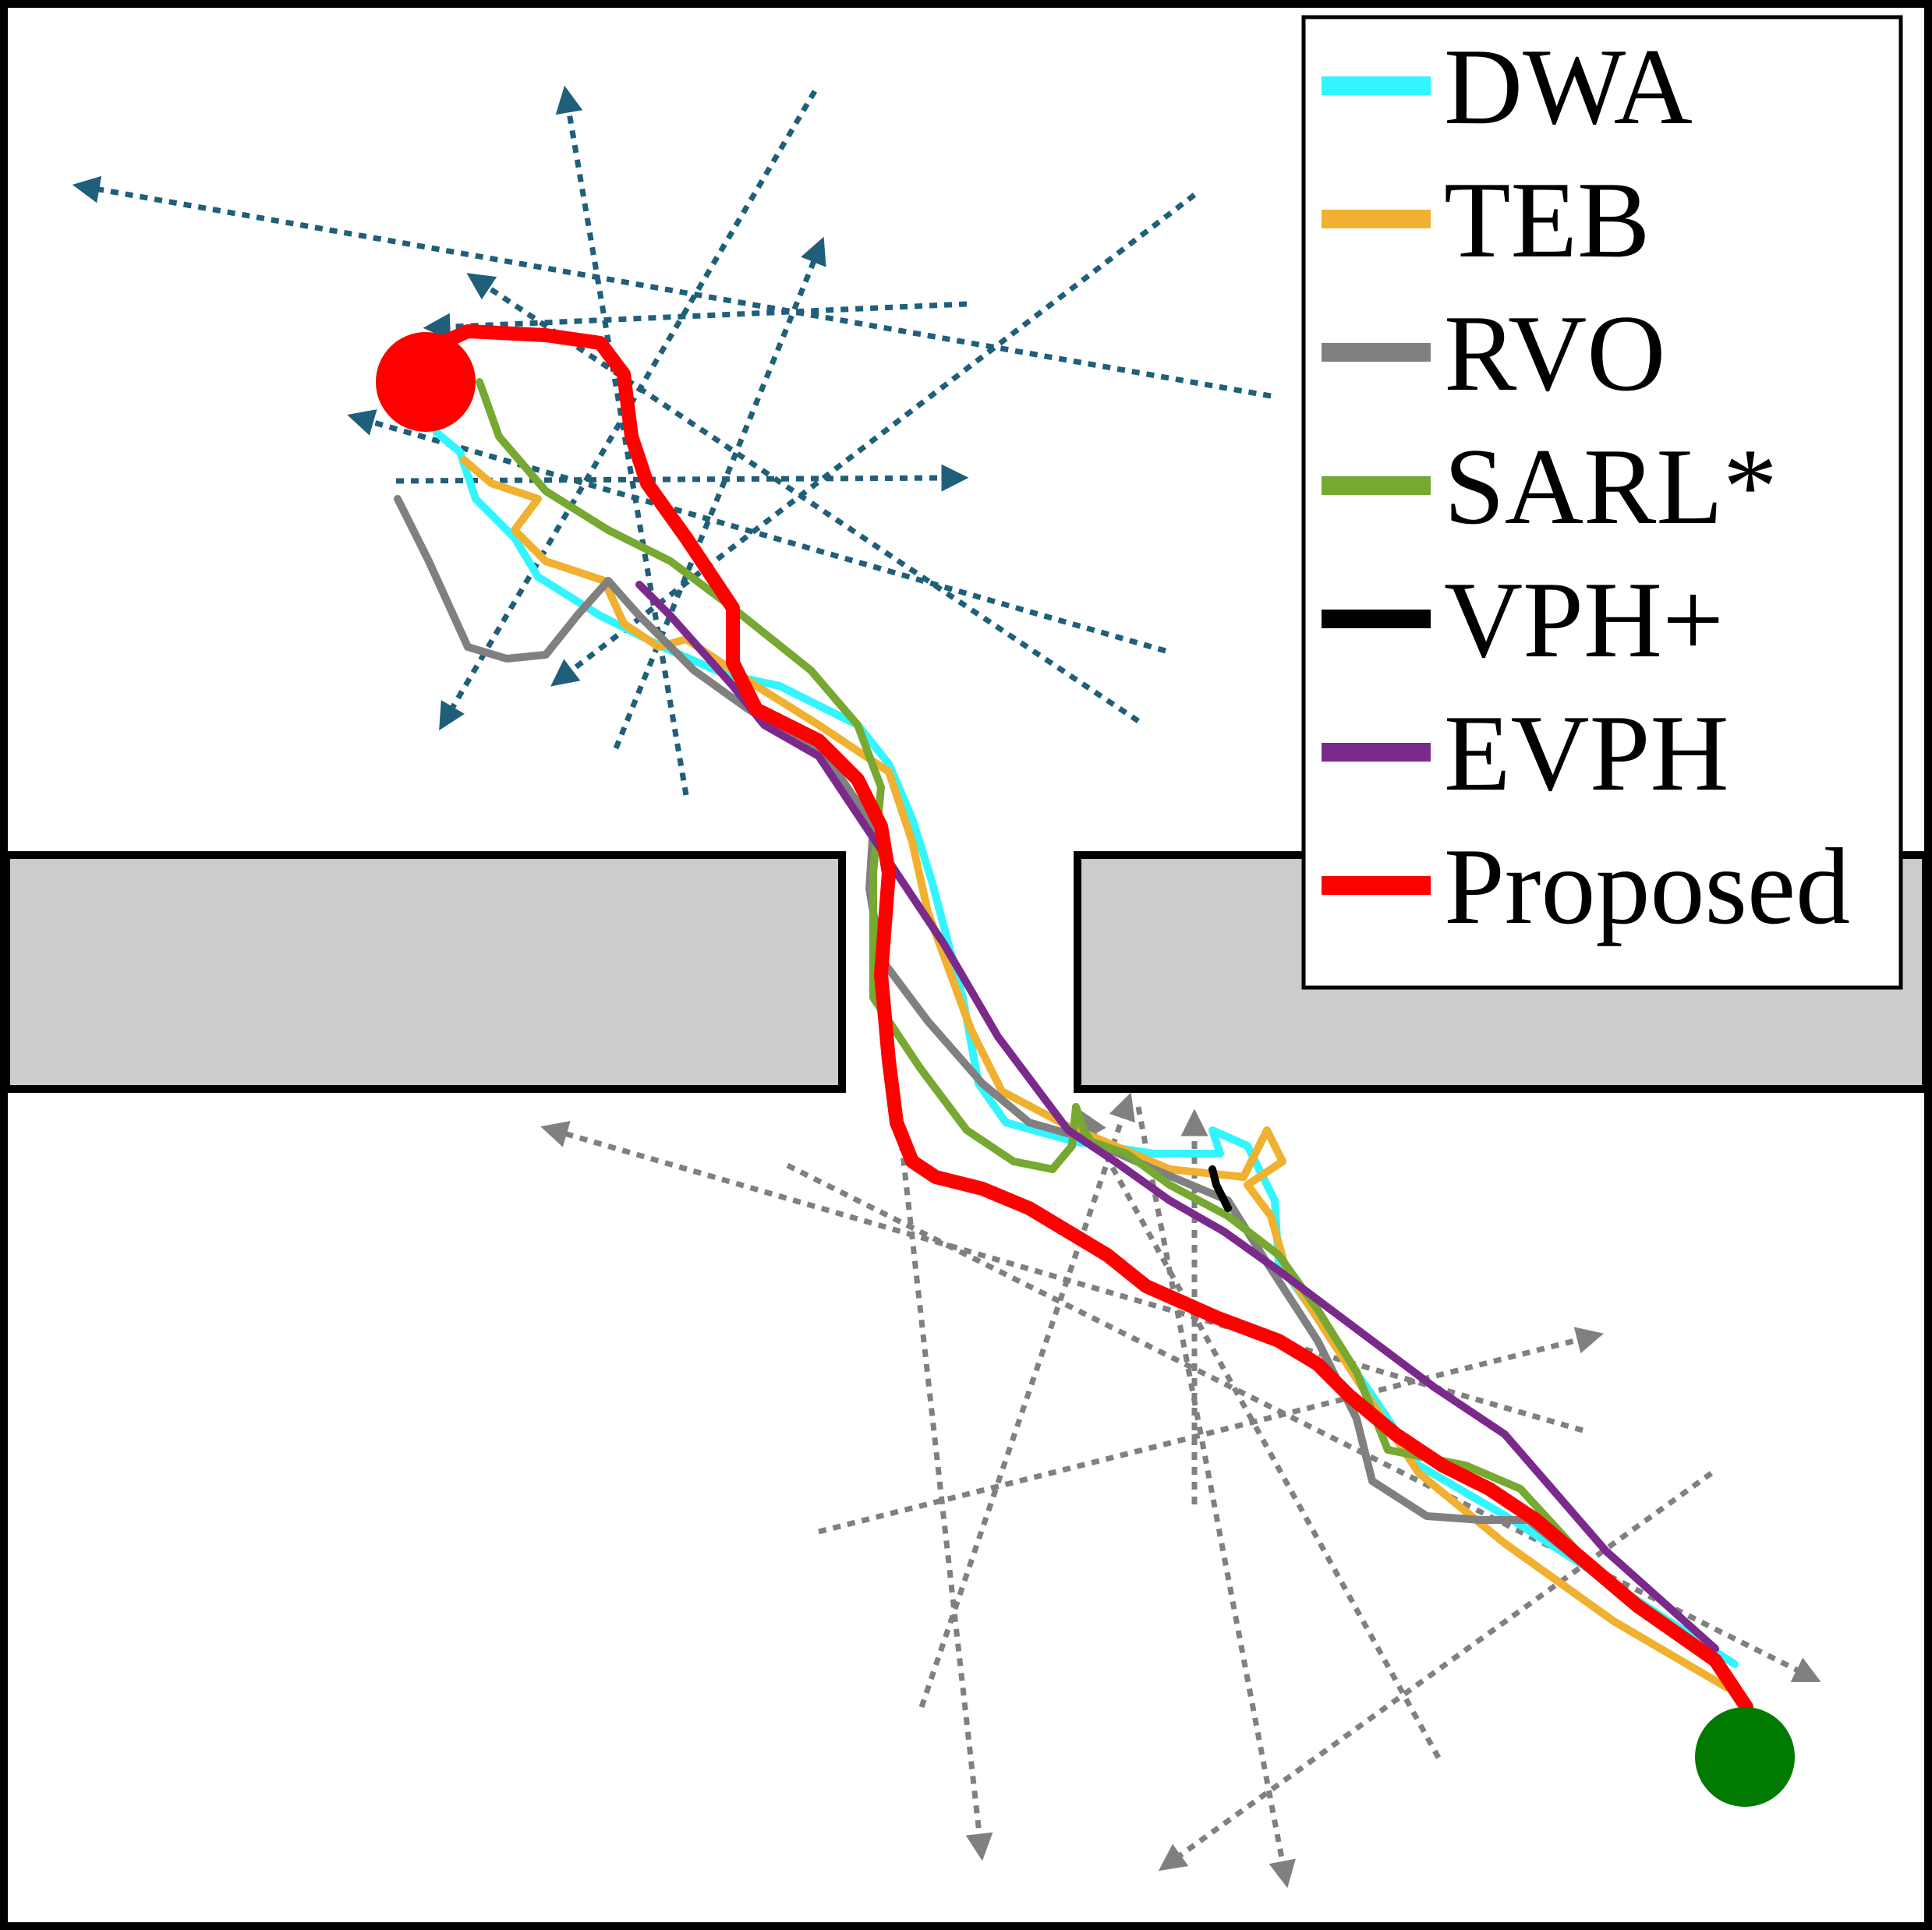  Describe the element at coordinates (424, 972) in the screenshot. I see `wall-left` at that location.